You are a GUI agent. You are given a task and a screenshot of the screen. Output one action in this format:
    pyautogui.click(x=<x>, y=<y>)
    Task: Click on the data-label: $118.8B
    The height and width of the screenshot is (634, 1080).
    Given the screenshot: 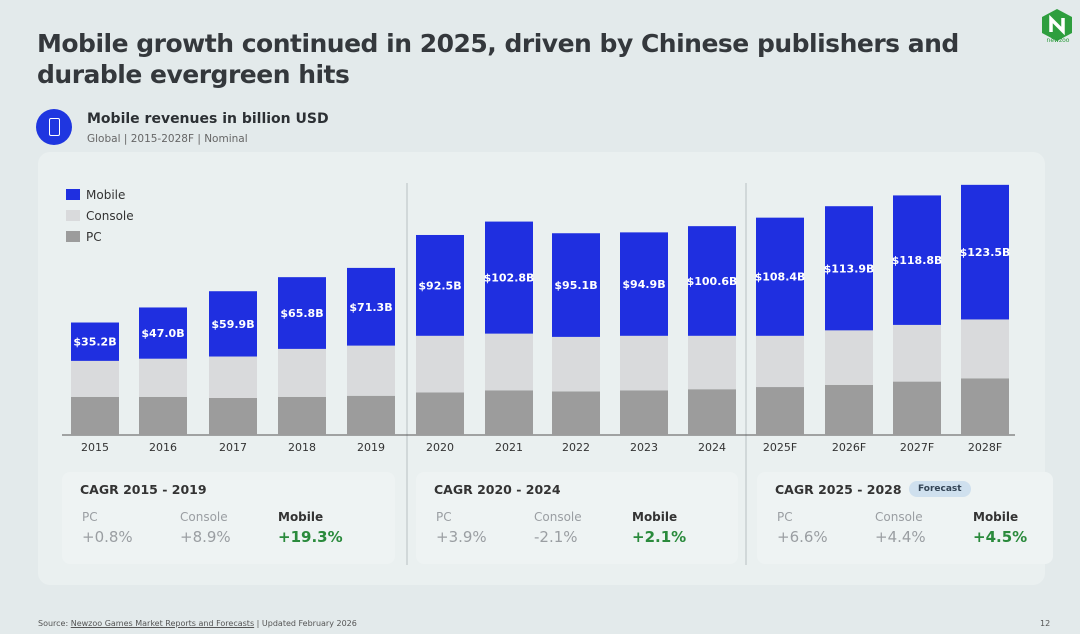 What is the action you would take?
    pyautogui.click(x=917, y=260)
    